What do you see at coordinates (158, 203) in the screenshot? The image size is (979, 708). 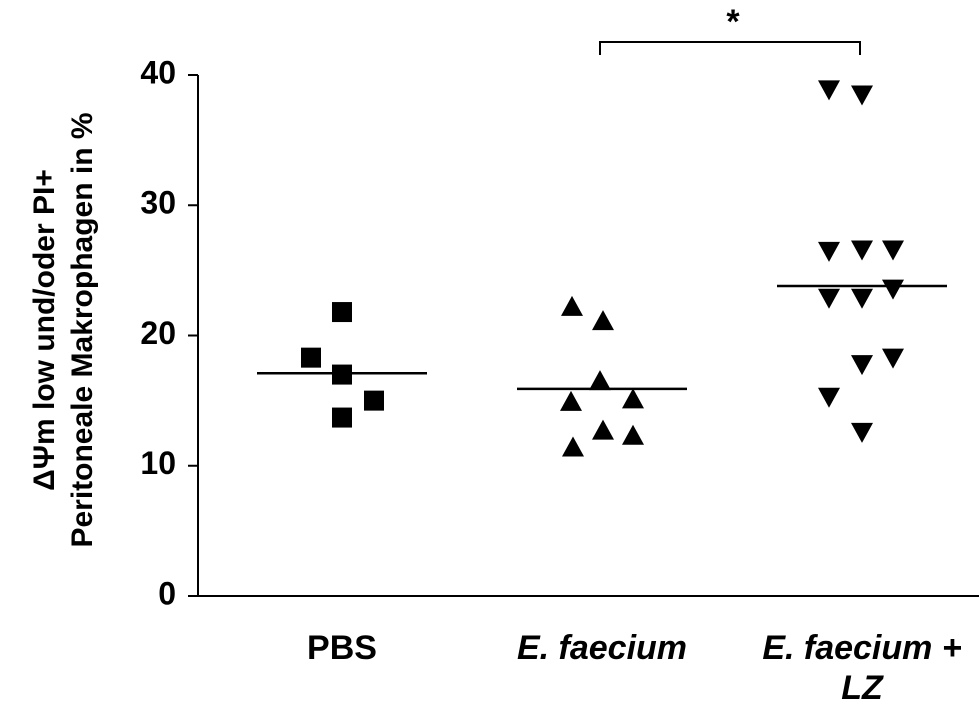 I see `y-tick-label: 30` at bounding box center [158, 203].